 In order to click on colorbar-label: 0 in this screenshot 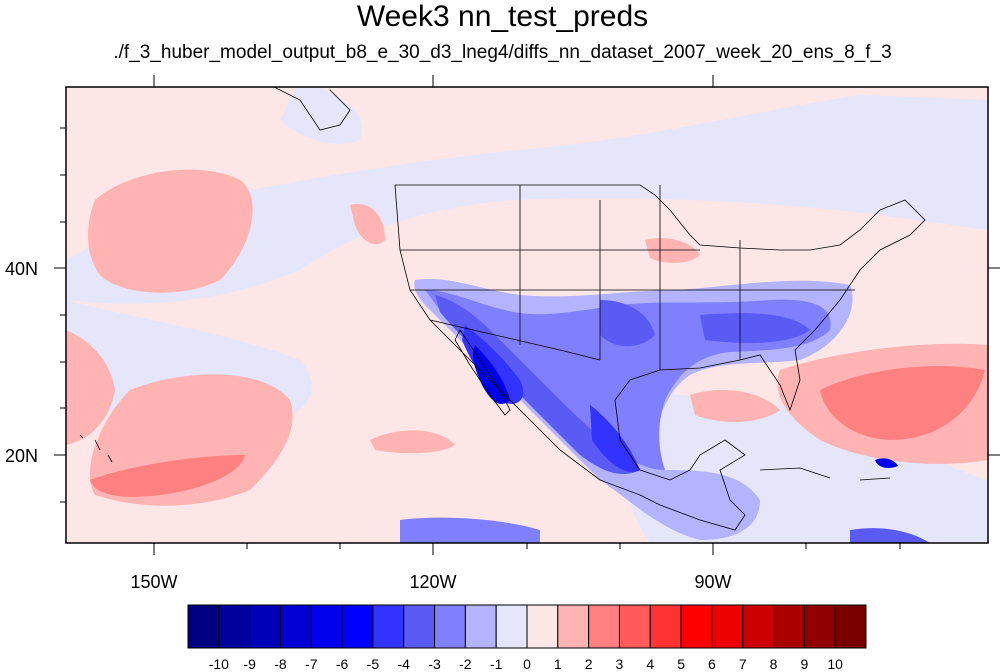, I will do `click(527, 664)`.